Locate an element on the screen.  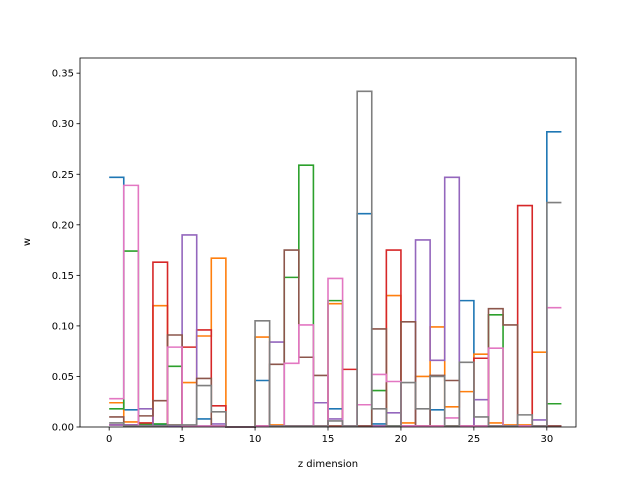
y-ticks: 0.00 0.05 0.10 0.15 0.20 0.25 0.30 0.35 is located at coordinates (66, 251).